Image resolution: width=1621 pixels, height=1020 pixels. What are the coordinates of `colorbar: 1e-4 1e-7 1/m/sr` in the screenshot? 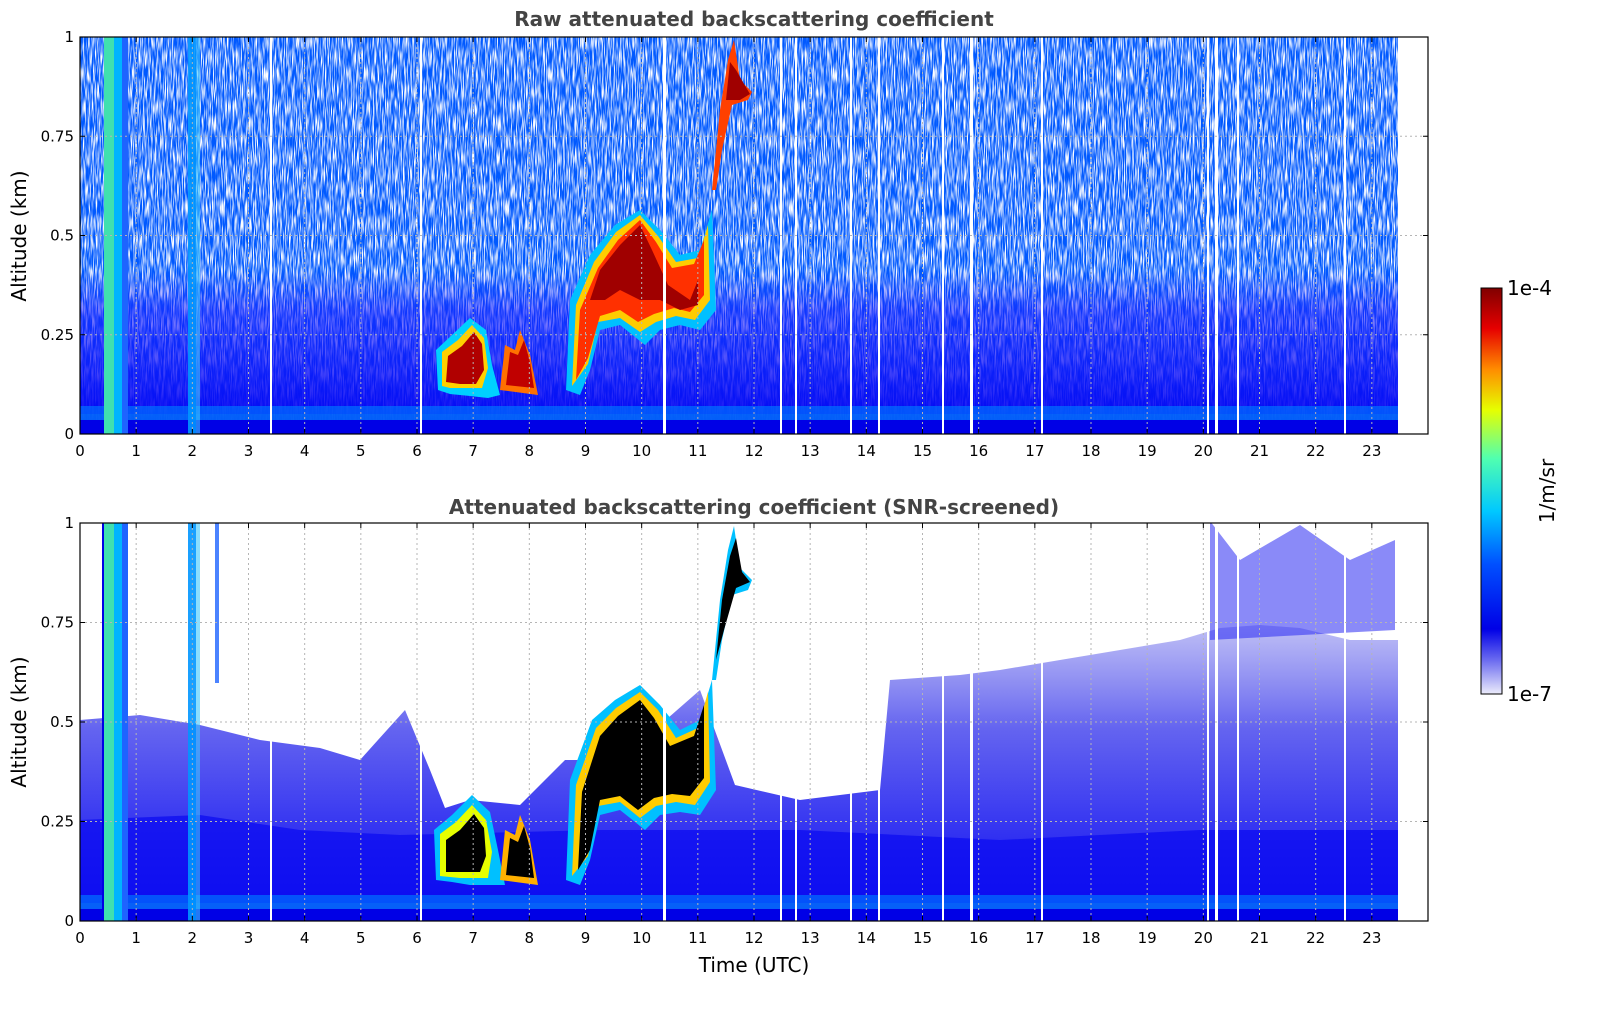 It's located at (1519, 491).